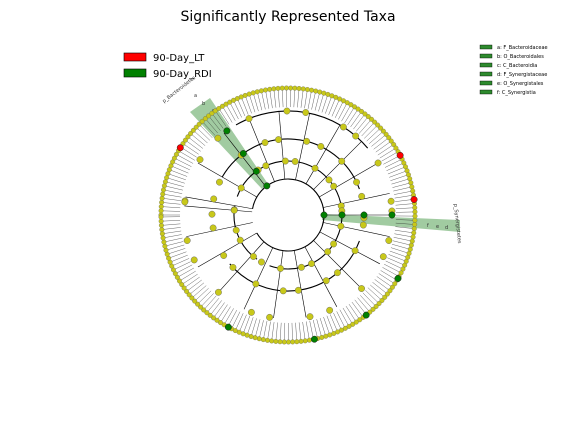 Image resolution: width=576 pixels, height=432 pixels. I want to click on legend-label-rdi: 90-Day_RDI, so click(182, 74).